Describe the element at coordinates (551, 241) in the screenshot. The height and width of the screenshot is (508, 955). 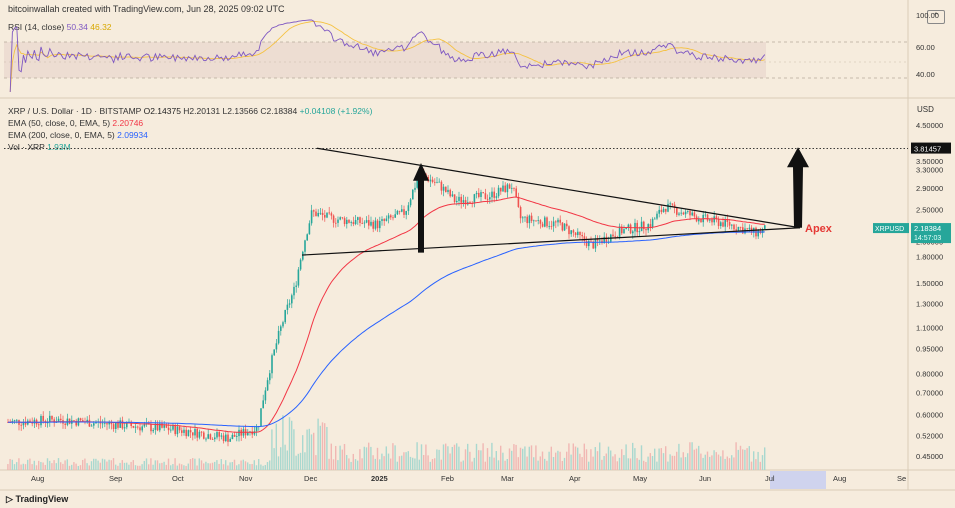
I see `triangle-lower-trendline` at that location.